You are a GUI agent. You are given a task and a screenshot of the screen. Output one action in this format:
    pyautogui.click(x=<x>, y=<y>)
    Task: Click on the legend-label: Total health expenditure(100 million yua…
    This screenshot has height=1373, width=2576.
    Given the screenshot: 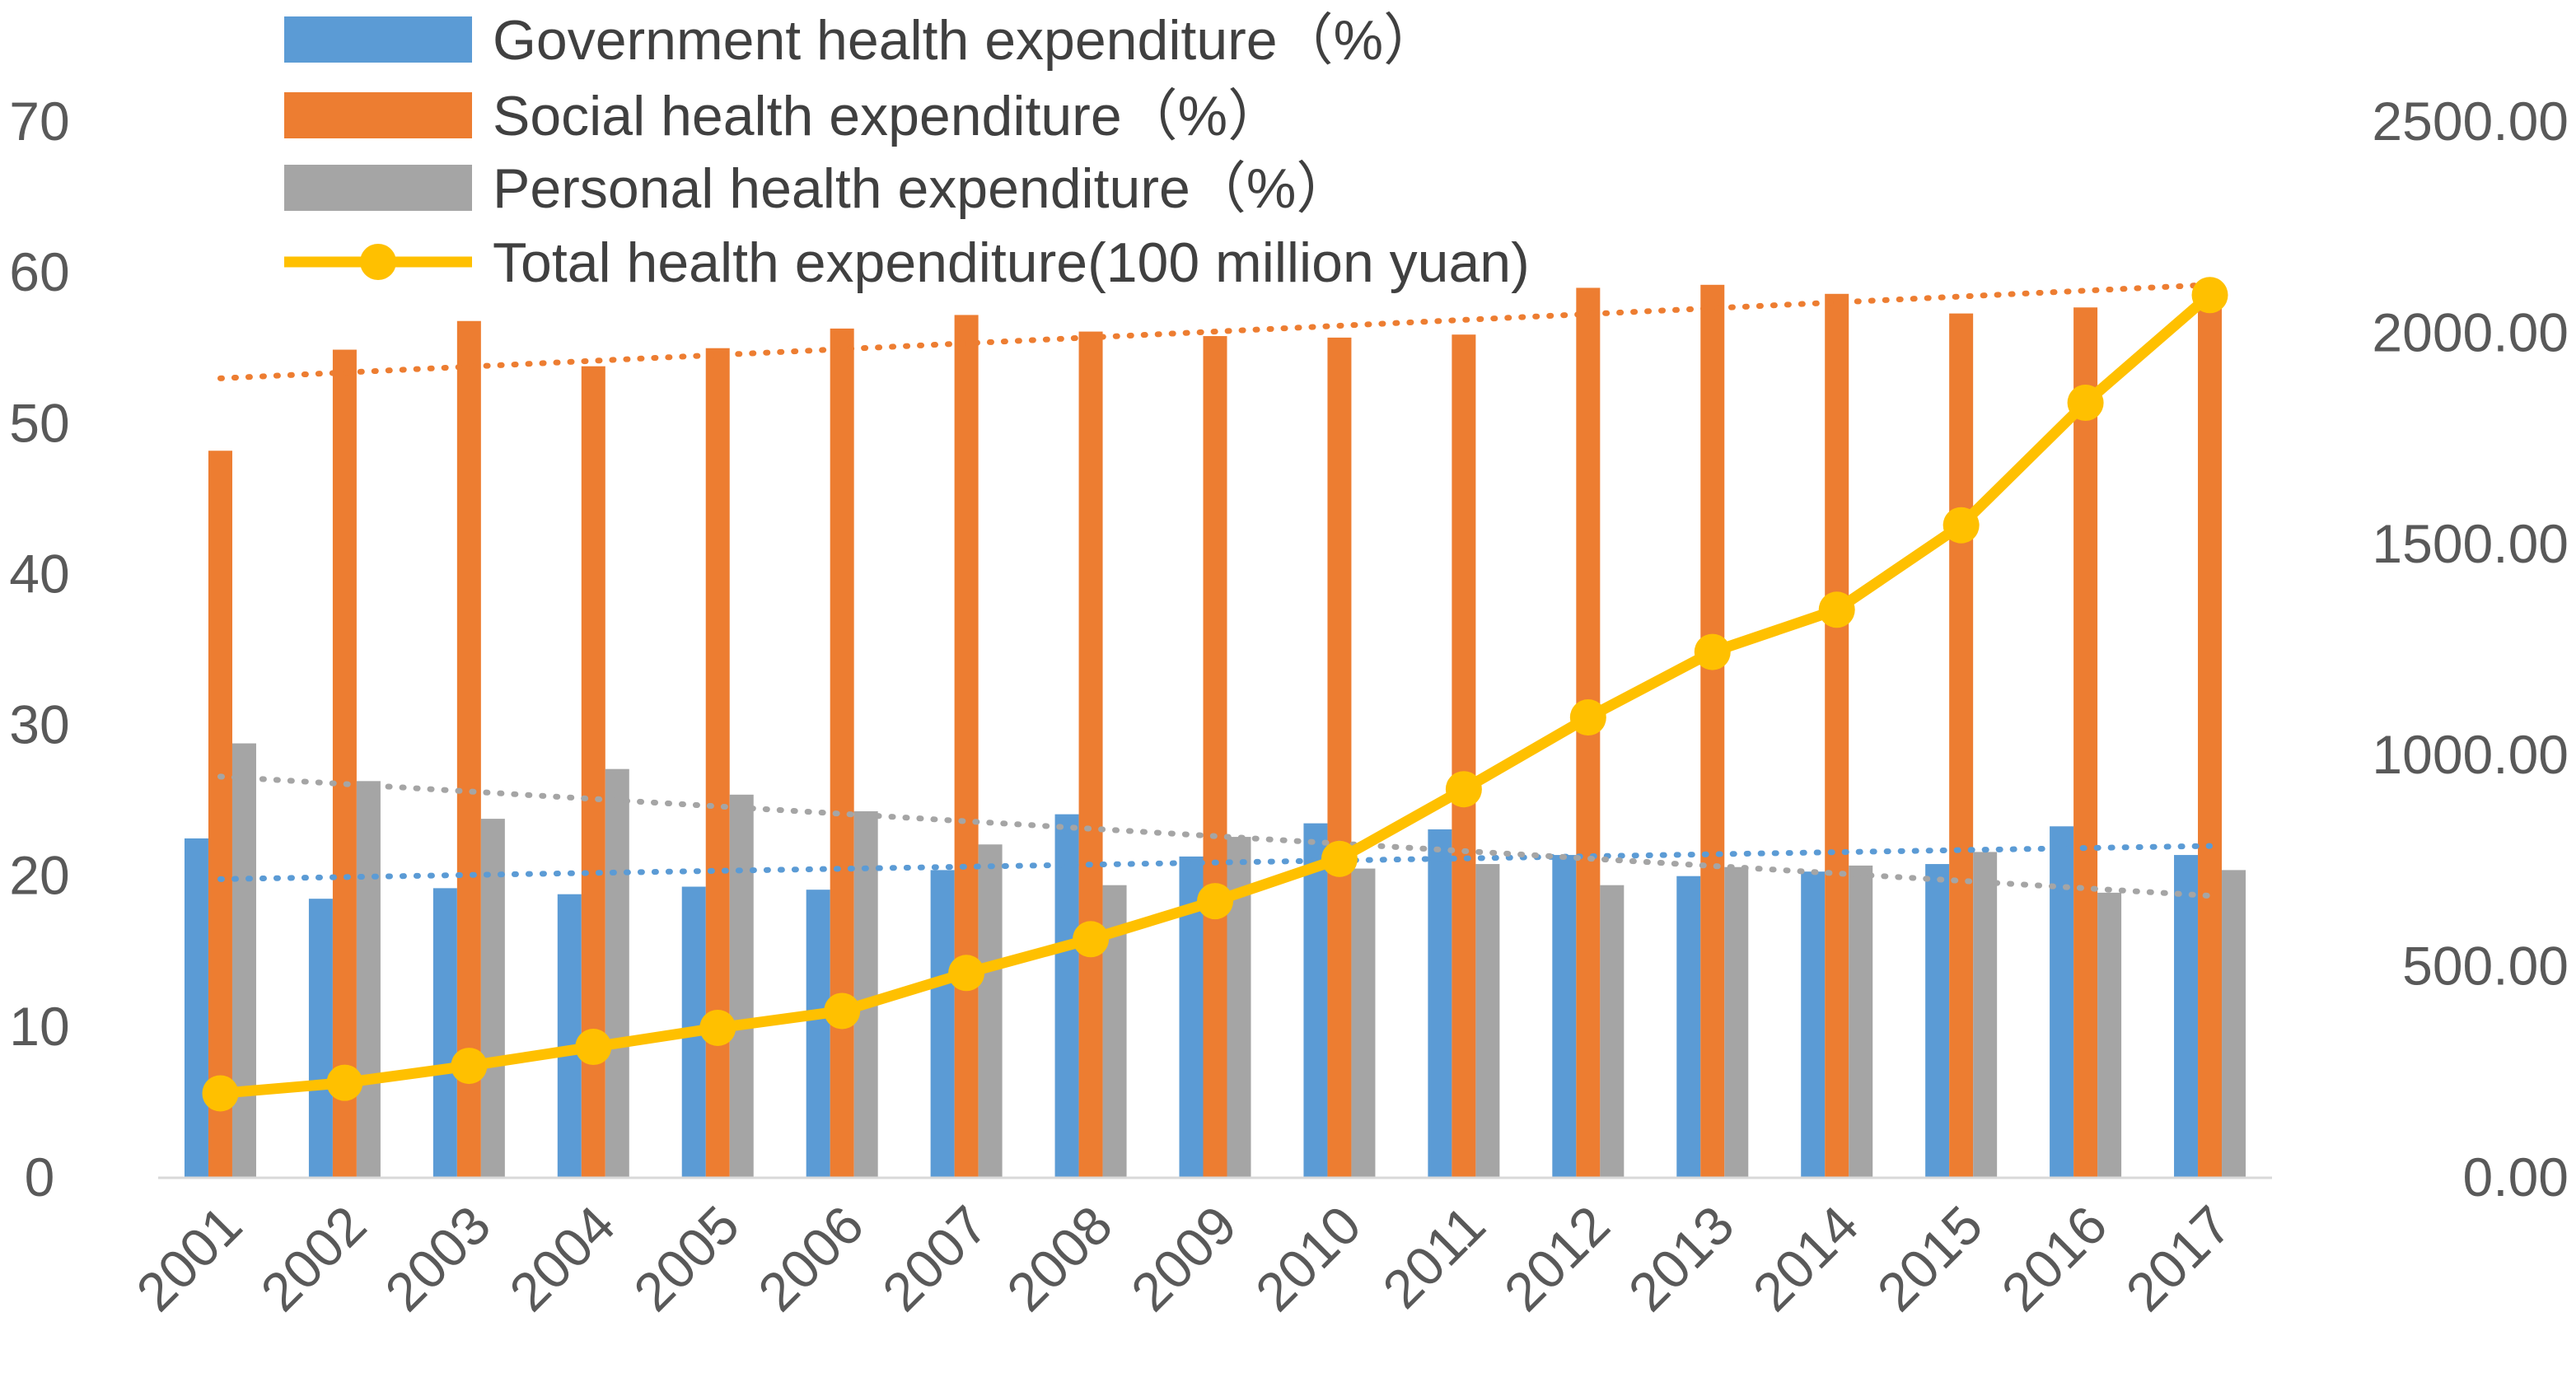 What is the action you would take?
    pyautogui.click(x=1011, y=262)
    